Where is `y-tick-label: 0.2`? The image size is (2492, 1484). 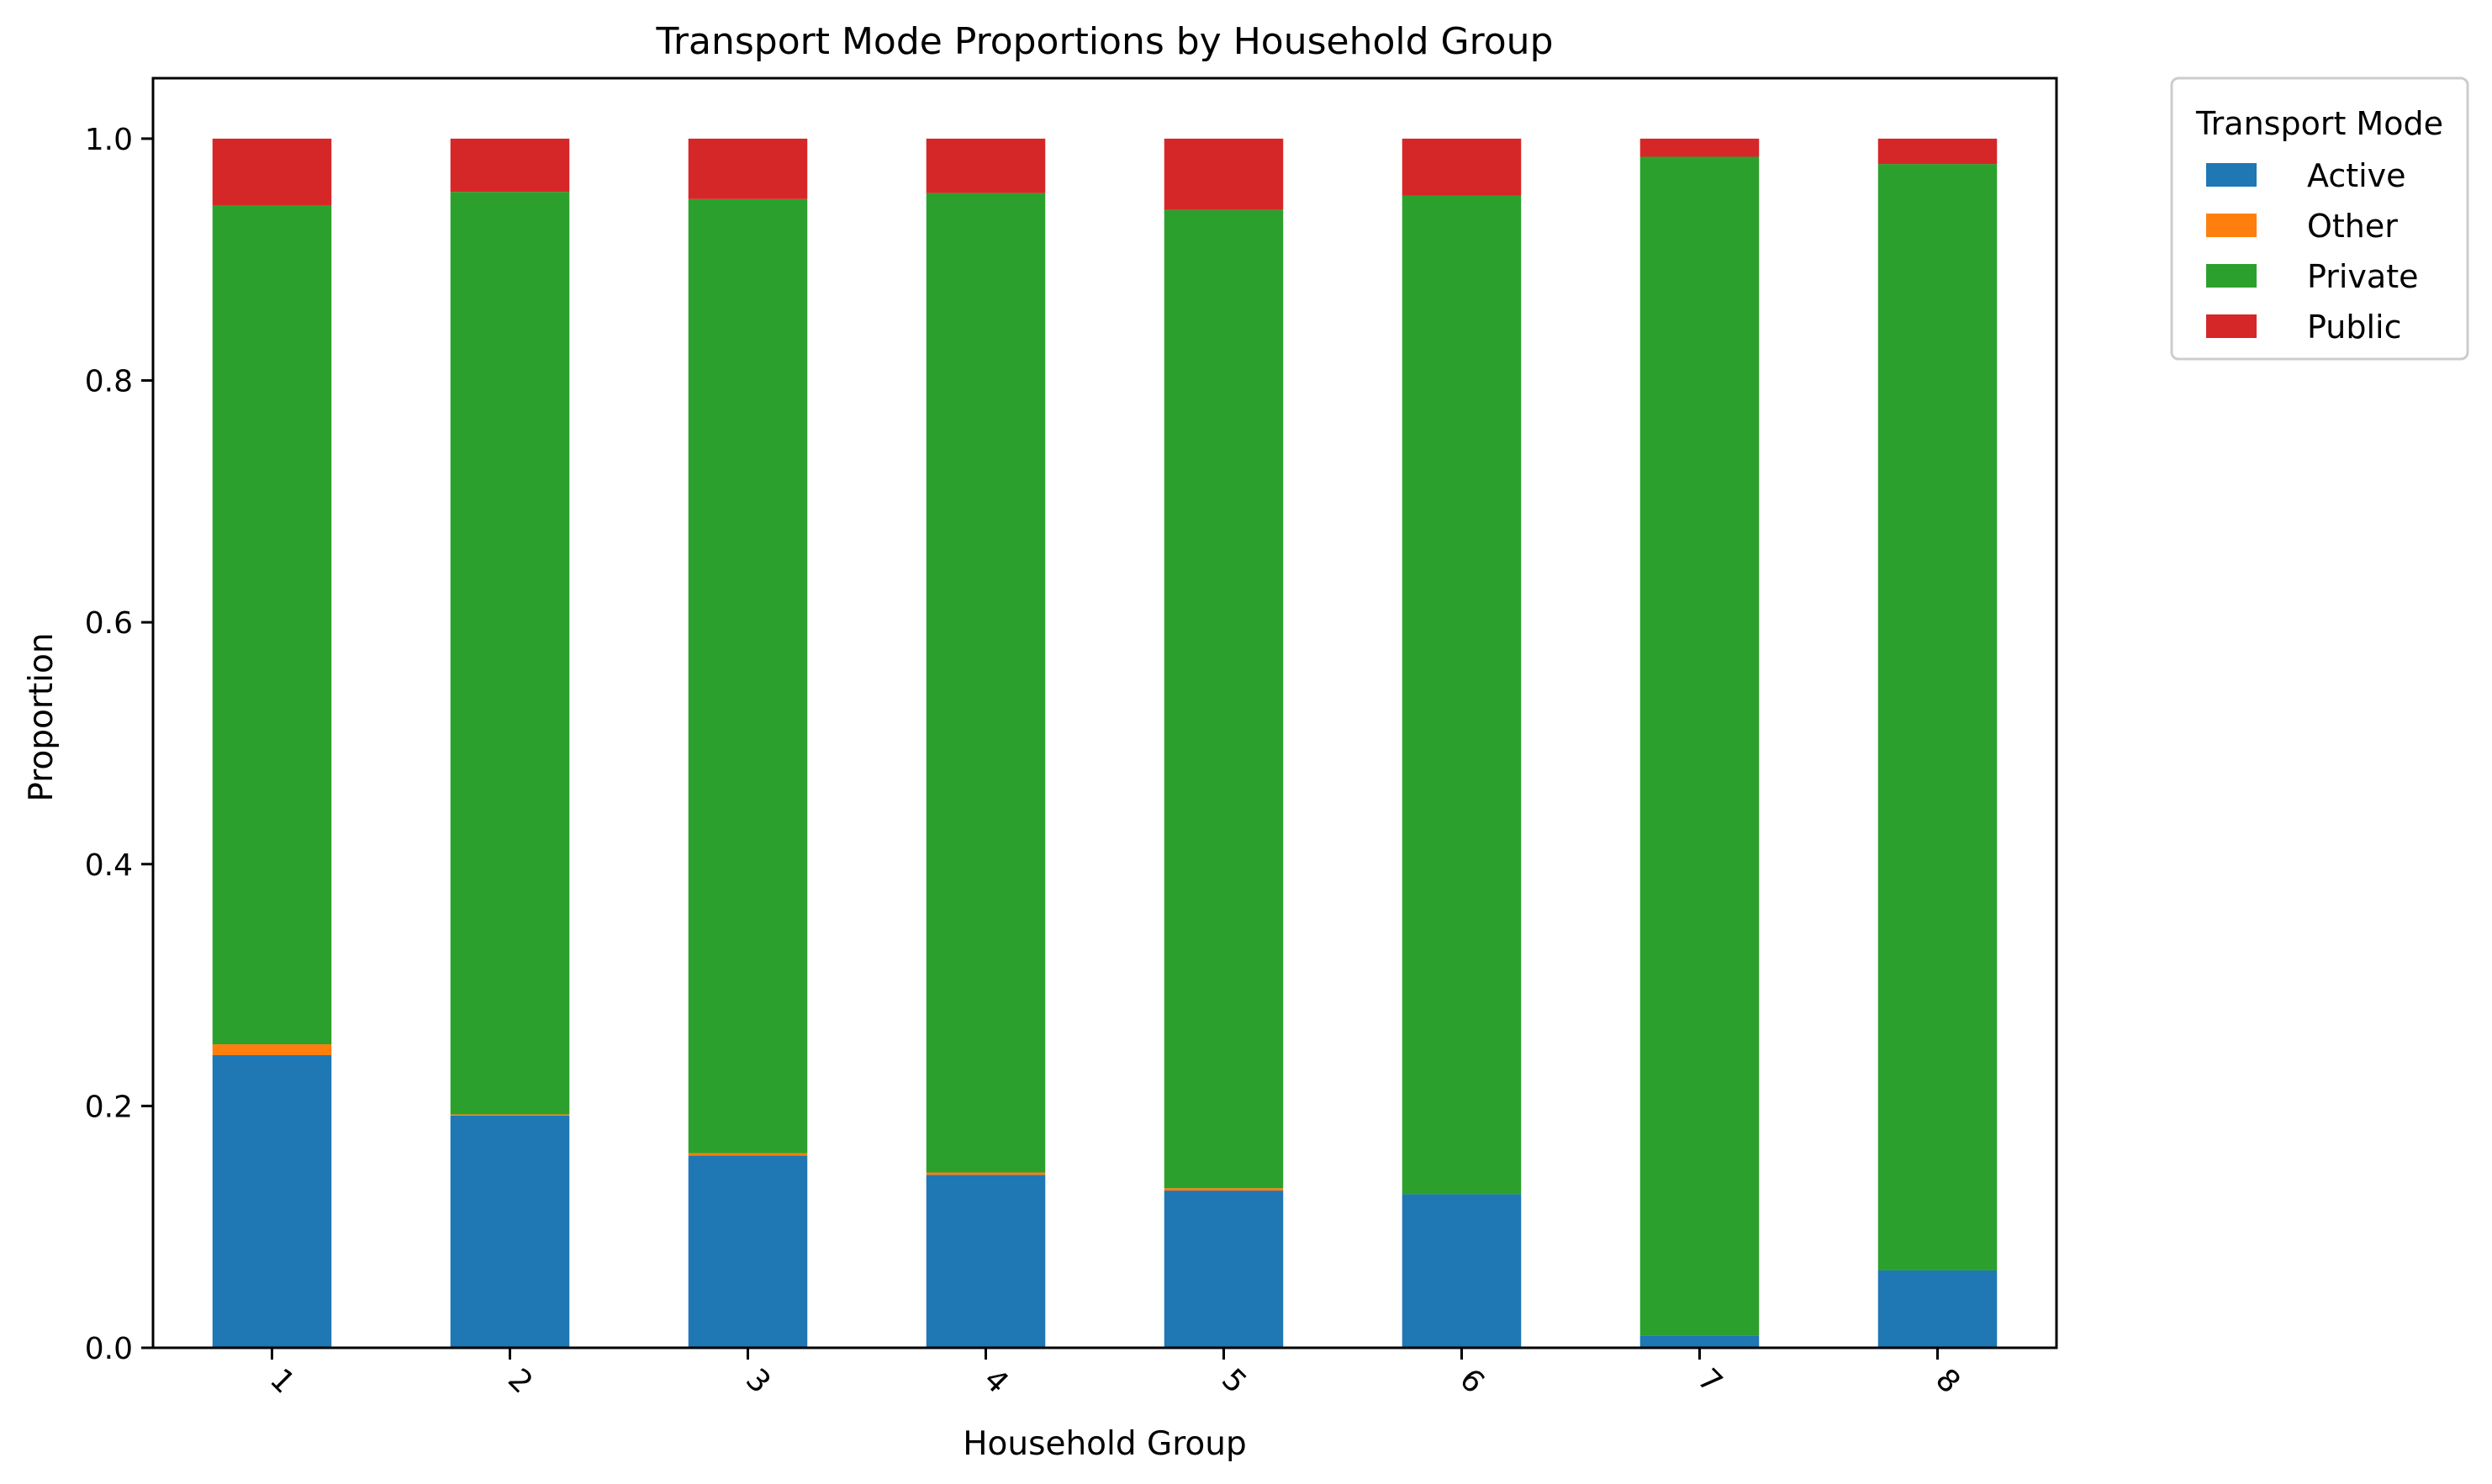 y-tick-label: 0.2 is located at coordinates (109, 1107).